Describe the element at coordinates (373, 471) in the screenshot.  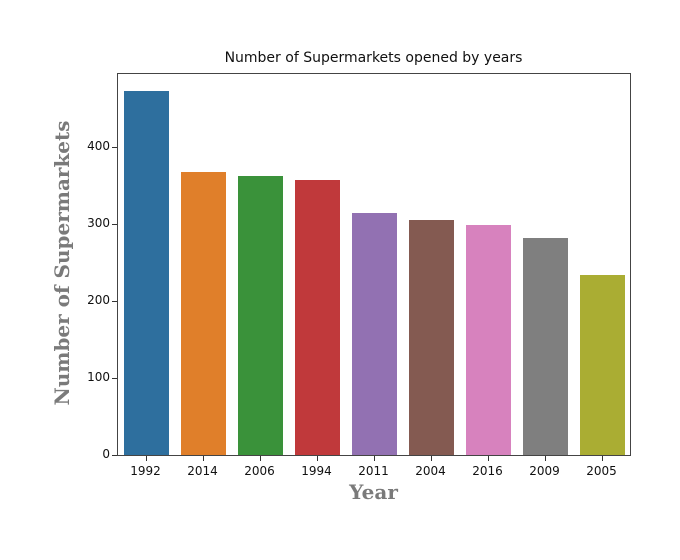
I see `x-tick-label: 2011` at that location.